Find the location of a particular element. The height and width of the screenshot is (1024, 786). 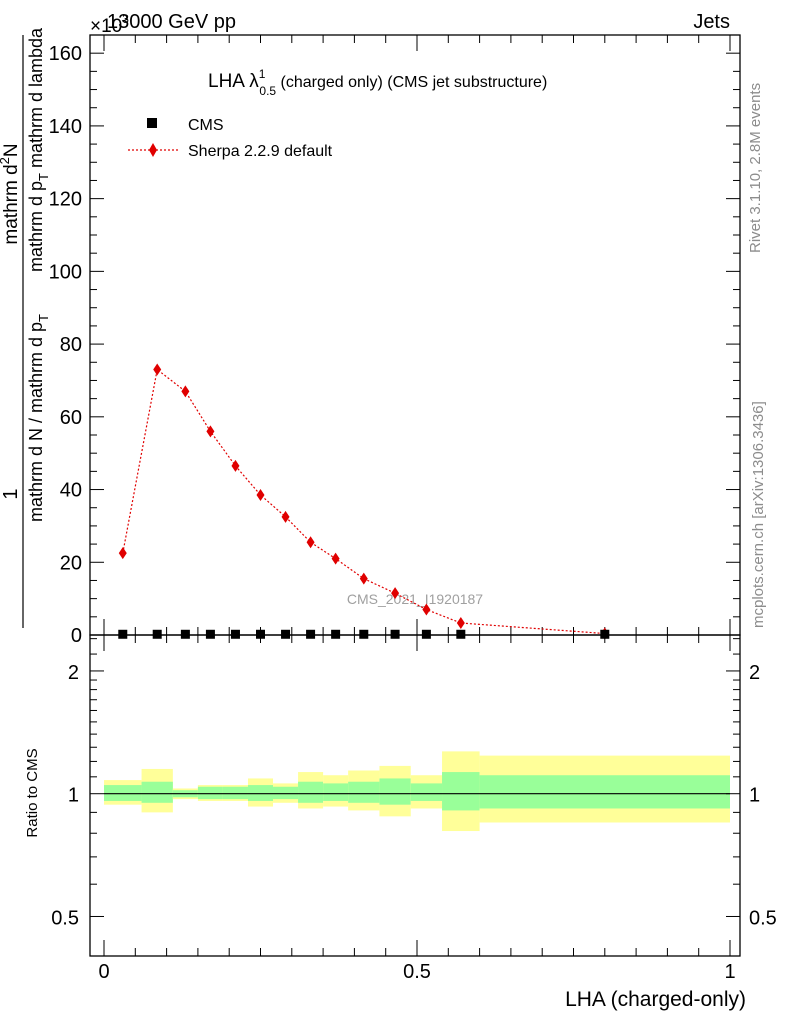

legend-marker-sherpa is located at coordinates (153, 150).